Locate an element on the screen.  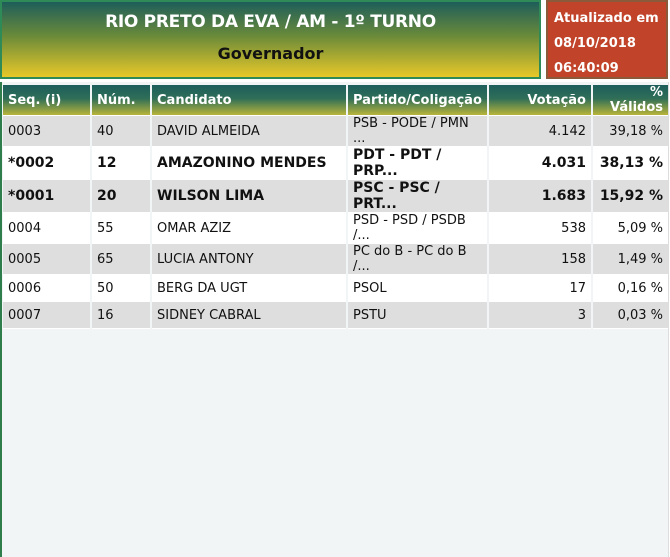
updated-time: 06:40:09 is located at coordinates (586, 68).